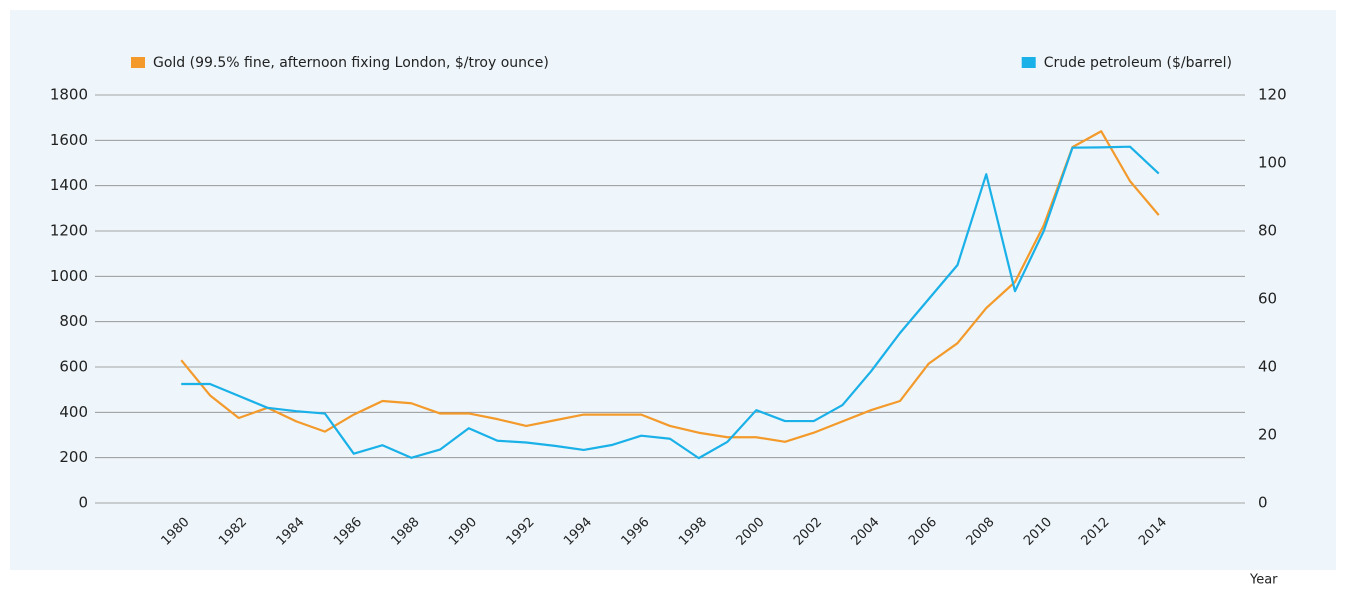 This screenshot has height=603, width=1347. I want to click on y-tick-label: 800, so click(73, 321).